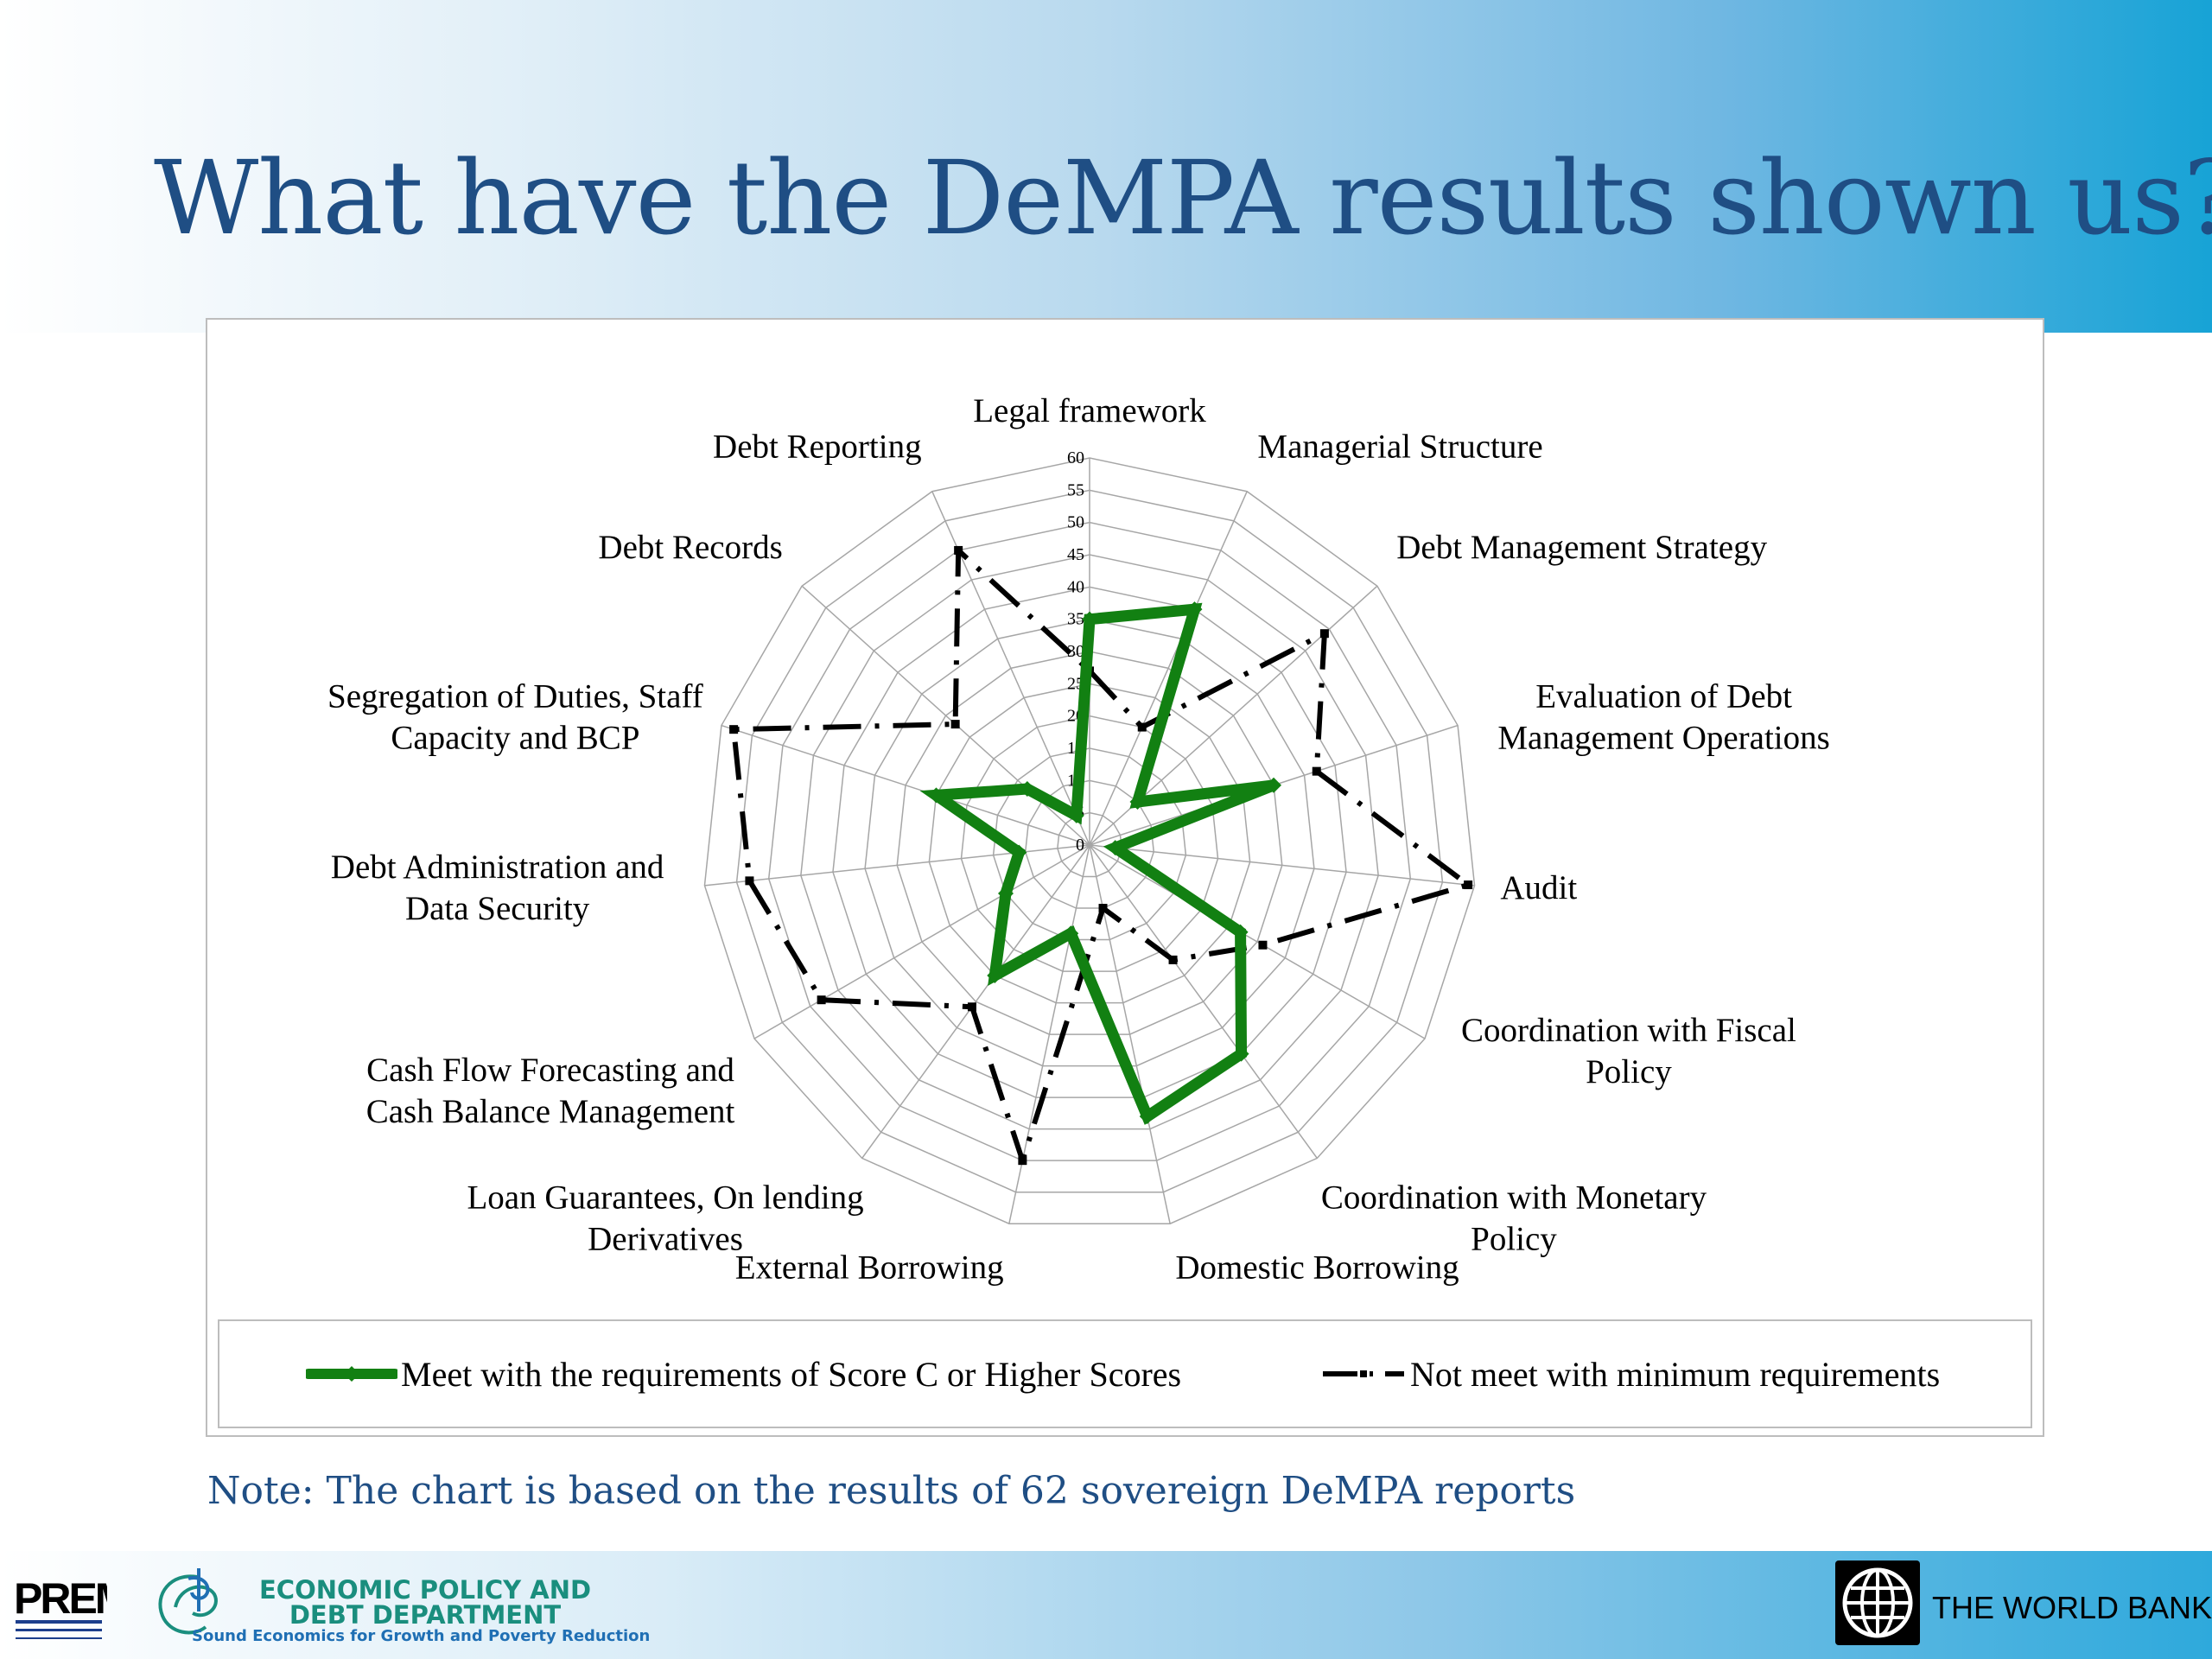  I want to click on category-label: Domestic Borrowing, so click(1317, 1268).